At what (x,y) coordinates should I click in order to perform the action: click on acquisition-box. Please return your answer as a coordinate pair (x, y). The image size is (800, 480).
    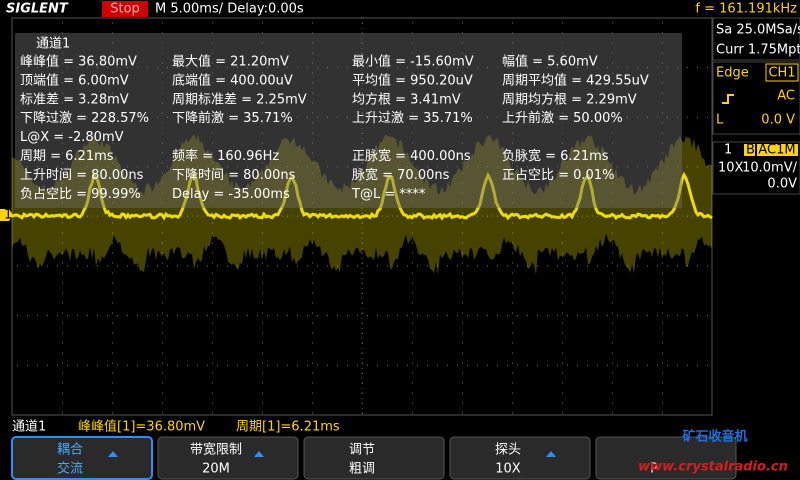
    Looking at the image, I should click on (756, 39).